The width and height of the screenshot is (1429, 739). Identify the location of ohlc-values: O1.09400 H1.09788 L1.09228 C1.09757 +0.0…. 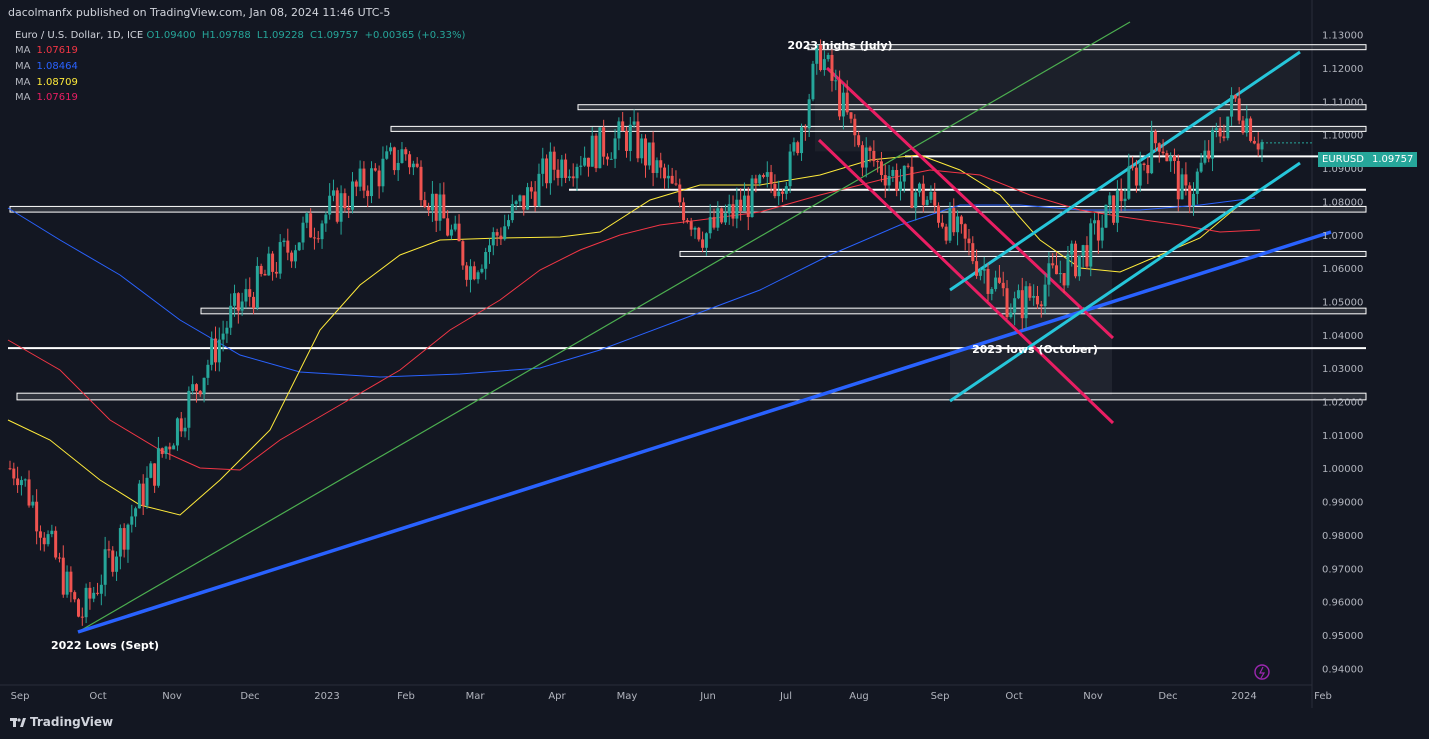
(307, 35).